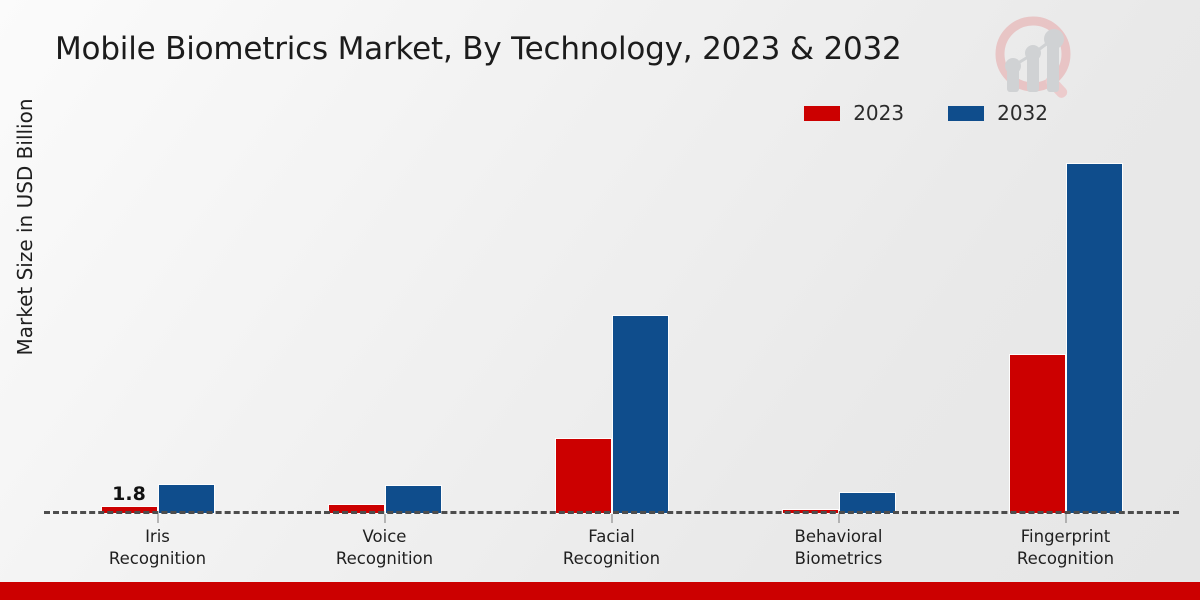 The height and width of the screenshot is (600, 1200). Describe the element at coordinates (611, 547) in the screenshot. I see `x-axis-category-label: Facial Recognition` at that location.